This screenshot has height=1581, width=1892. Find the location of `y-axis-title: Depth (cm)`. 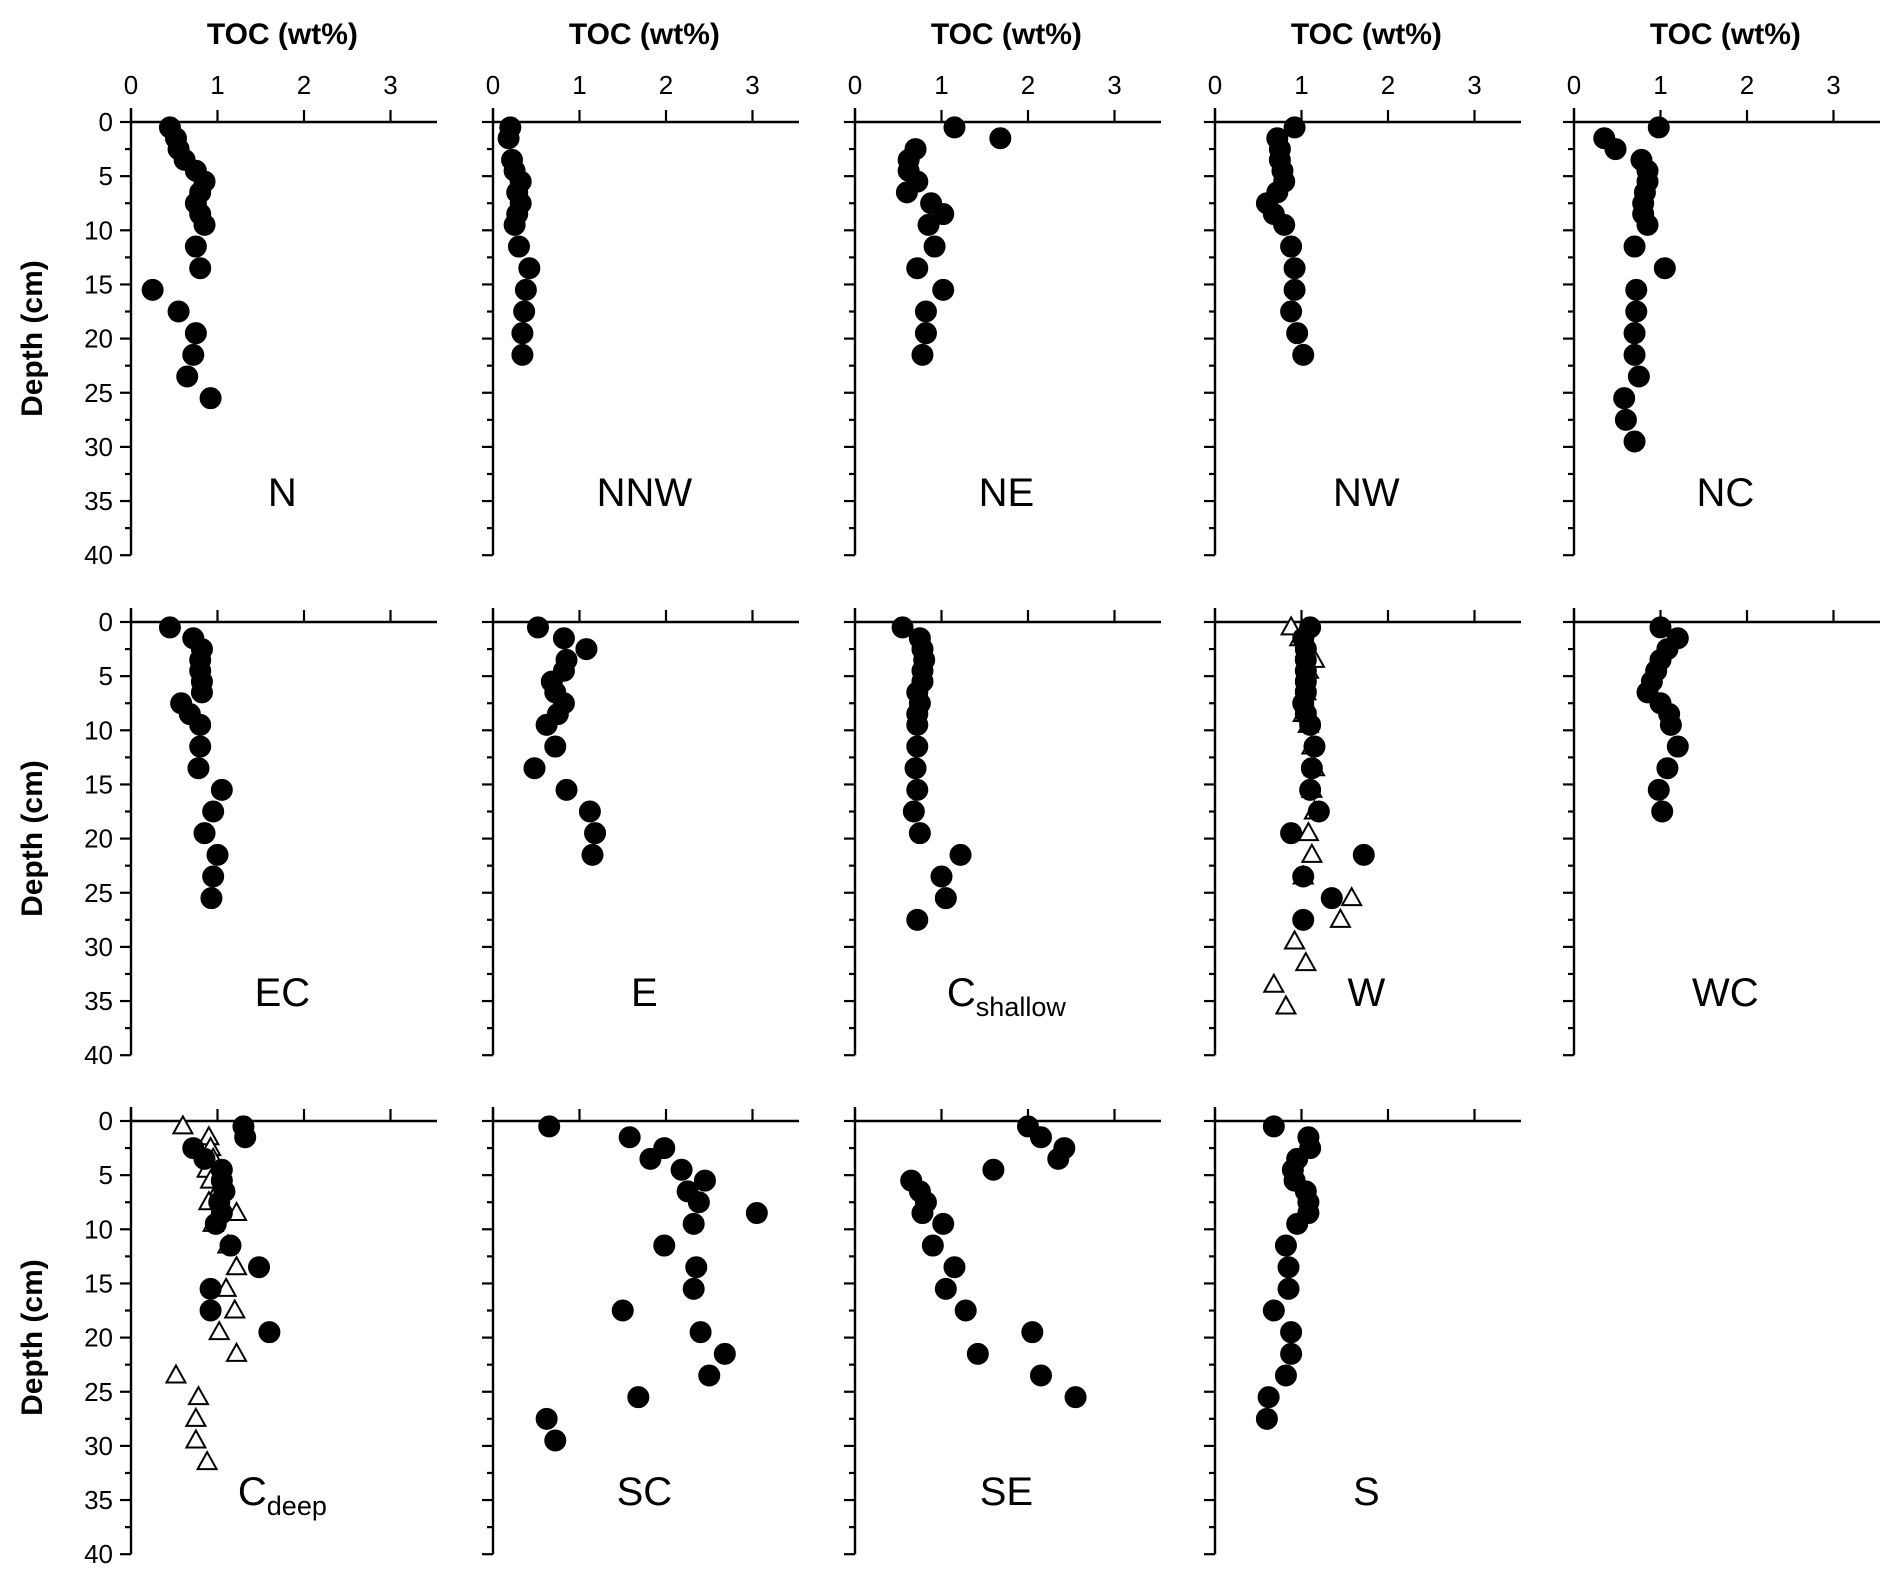

y-axis-title: Depth (cm) is located at coordinates (32, 1337).